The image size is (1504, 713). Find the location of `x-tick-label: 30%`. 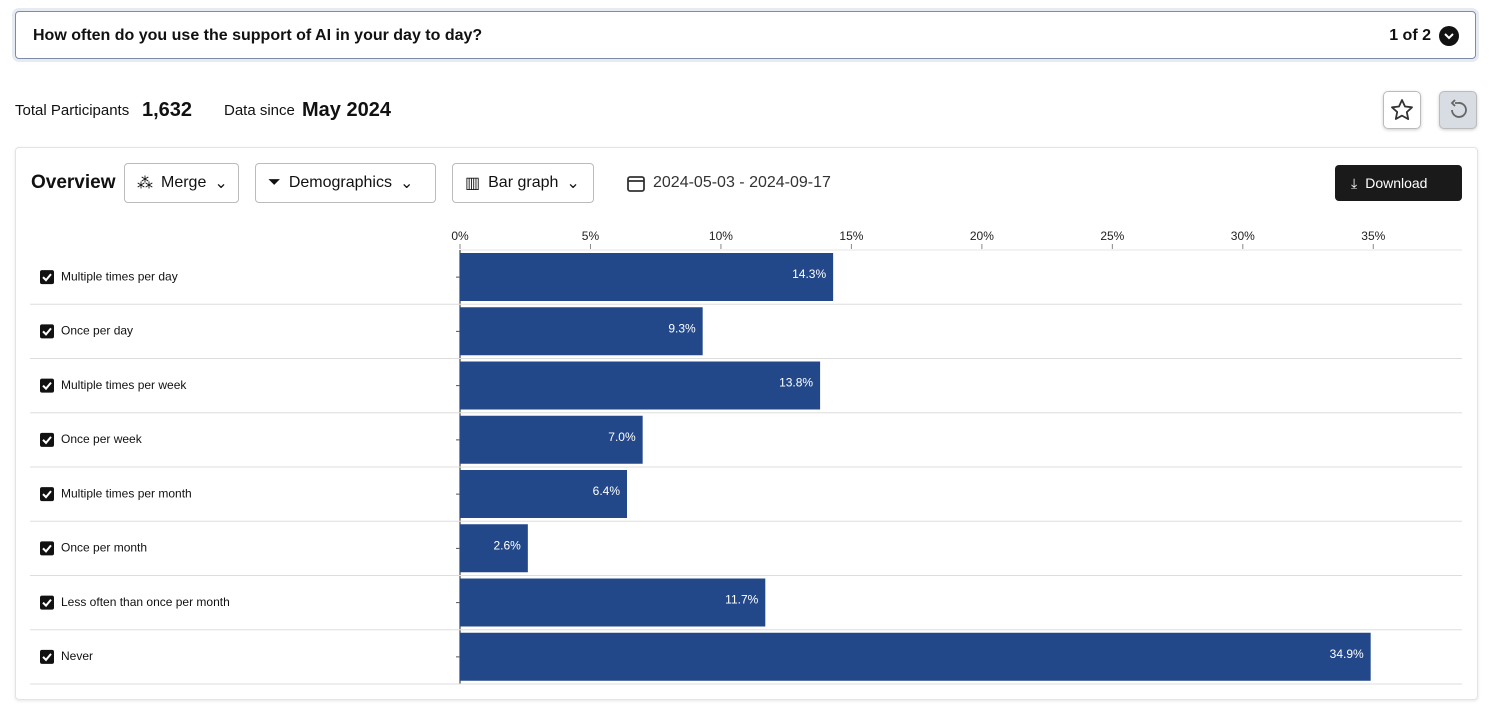

x-tick-label: 30% is located at coordinates (1243, 236).